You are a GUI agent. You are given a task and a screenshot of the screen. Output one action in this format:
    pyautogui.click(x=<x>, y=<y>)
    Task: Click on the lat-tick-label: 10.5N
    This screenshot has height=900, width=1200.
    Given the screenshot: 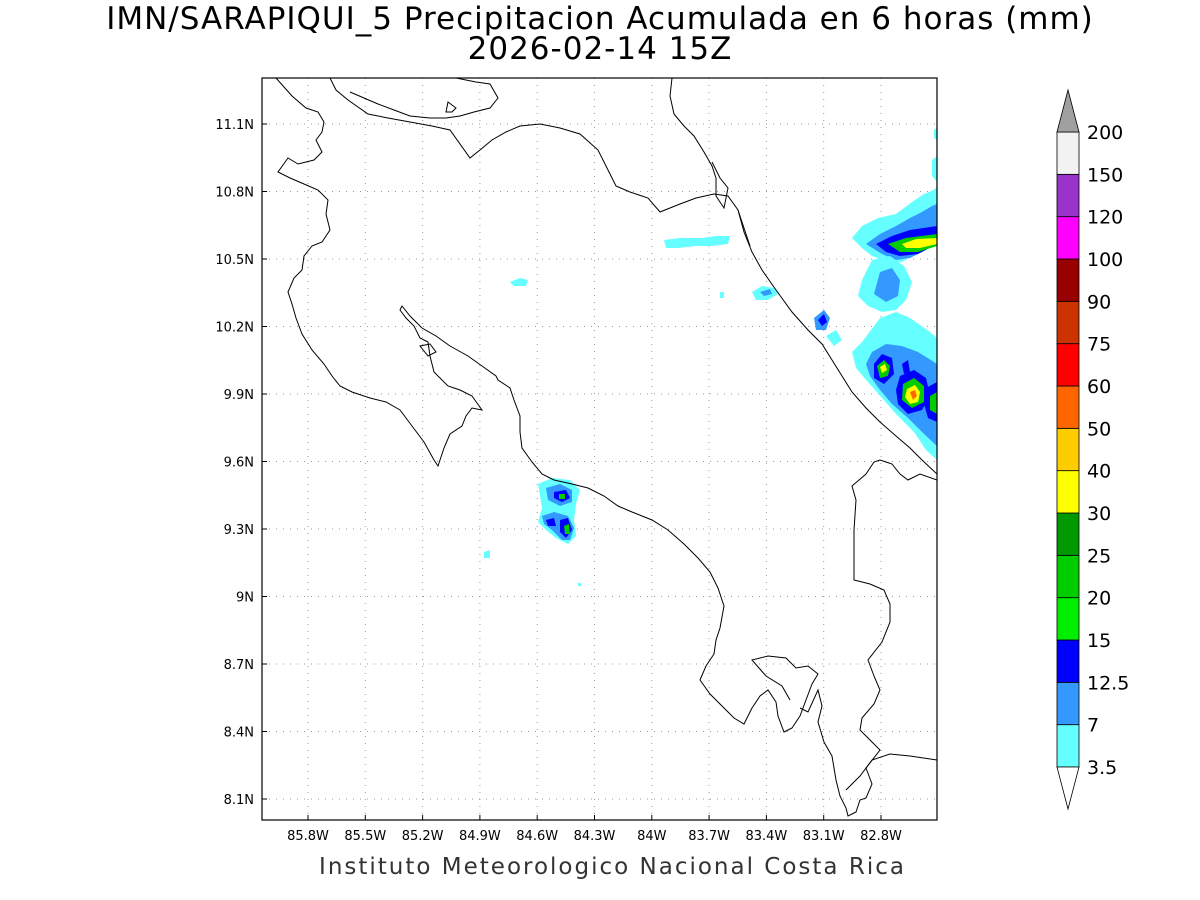 What is the action you would take?
    pyautogui.click(x=234, y=260)
    